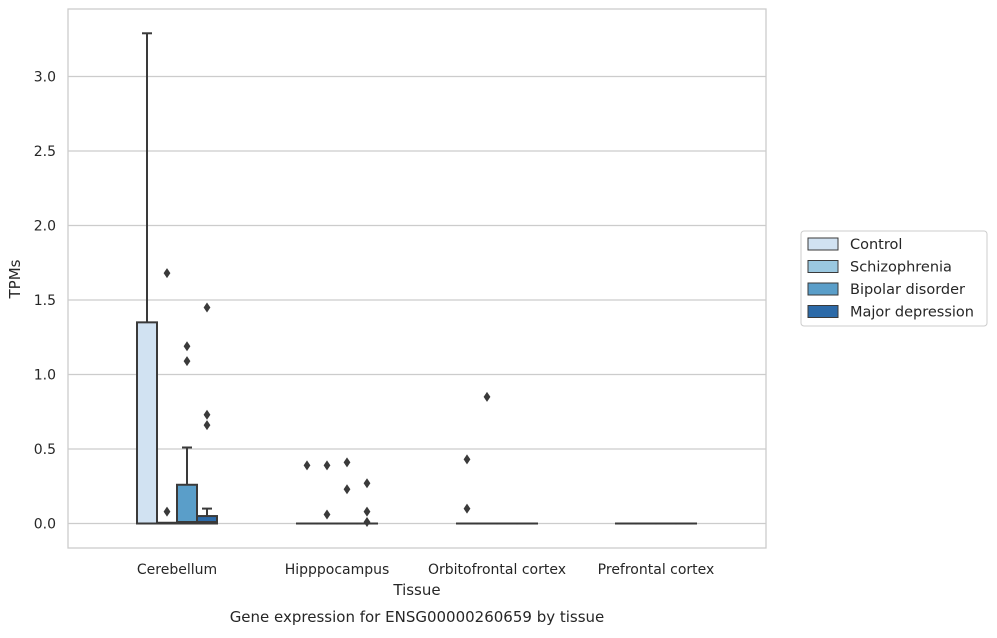 This screenshot has width=997, height=638. I want to click on x-tick-label: Prefrontal cortex, so click(656, 570).